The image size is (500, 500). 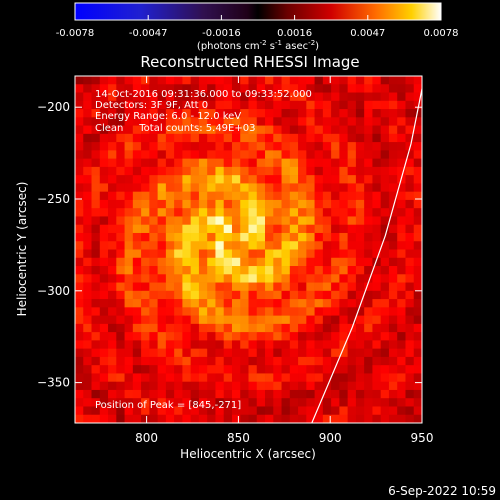 I want to click on x-tick-label: 800, so click(x=146, y=438).